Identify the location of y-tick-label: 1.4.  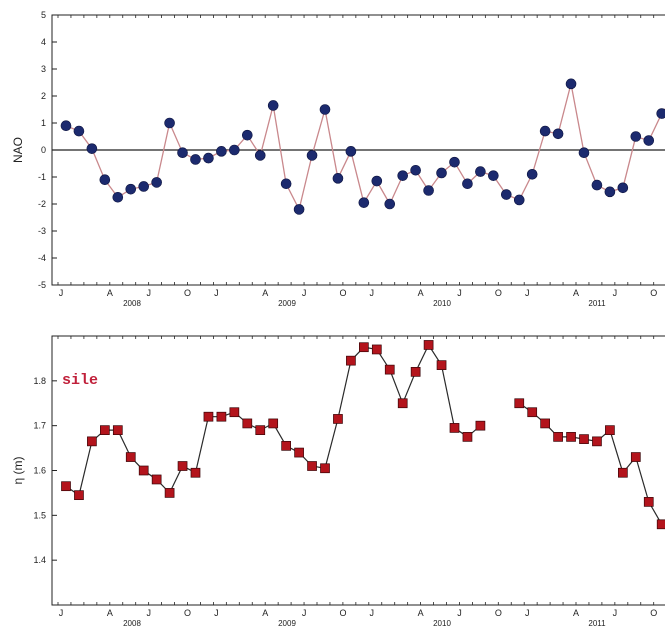
(39, 560).